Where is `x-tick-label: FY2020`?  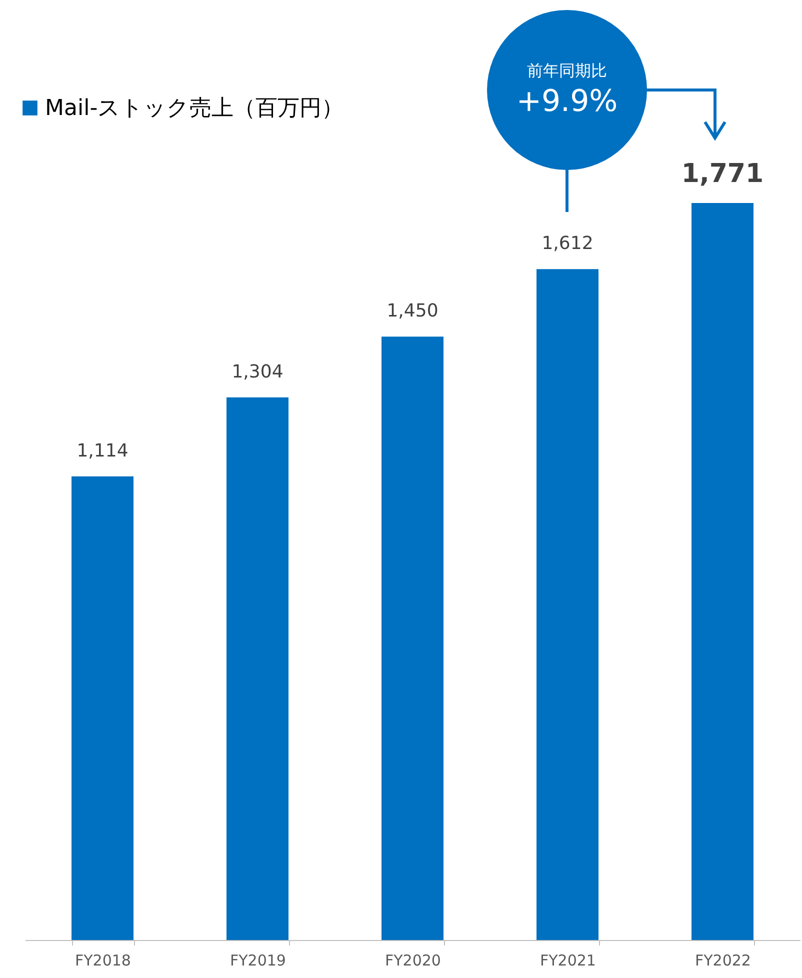
x-tick-label: FY2020 is located at coordinates (413, 961).